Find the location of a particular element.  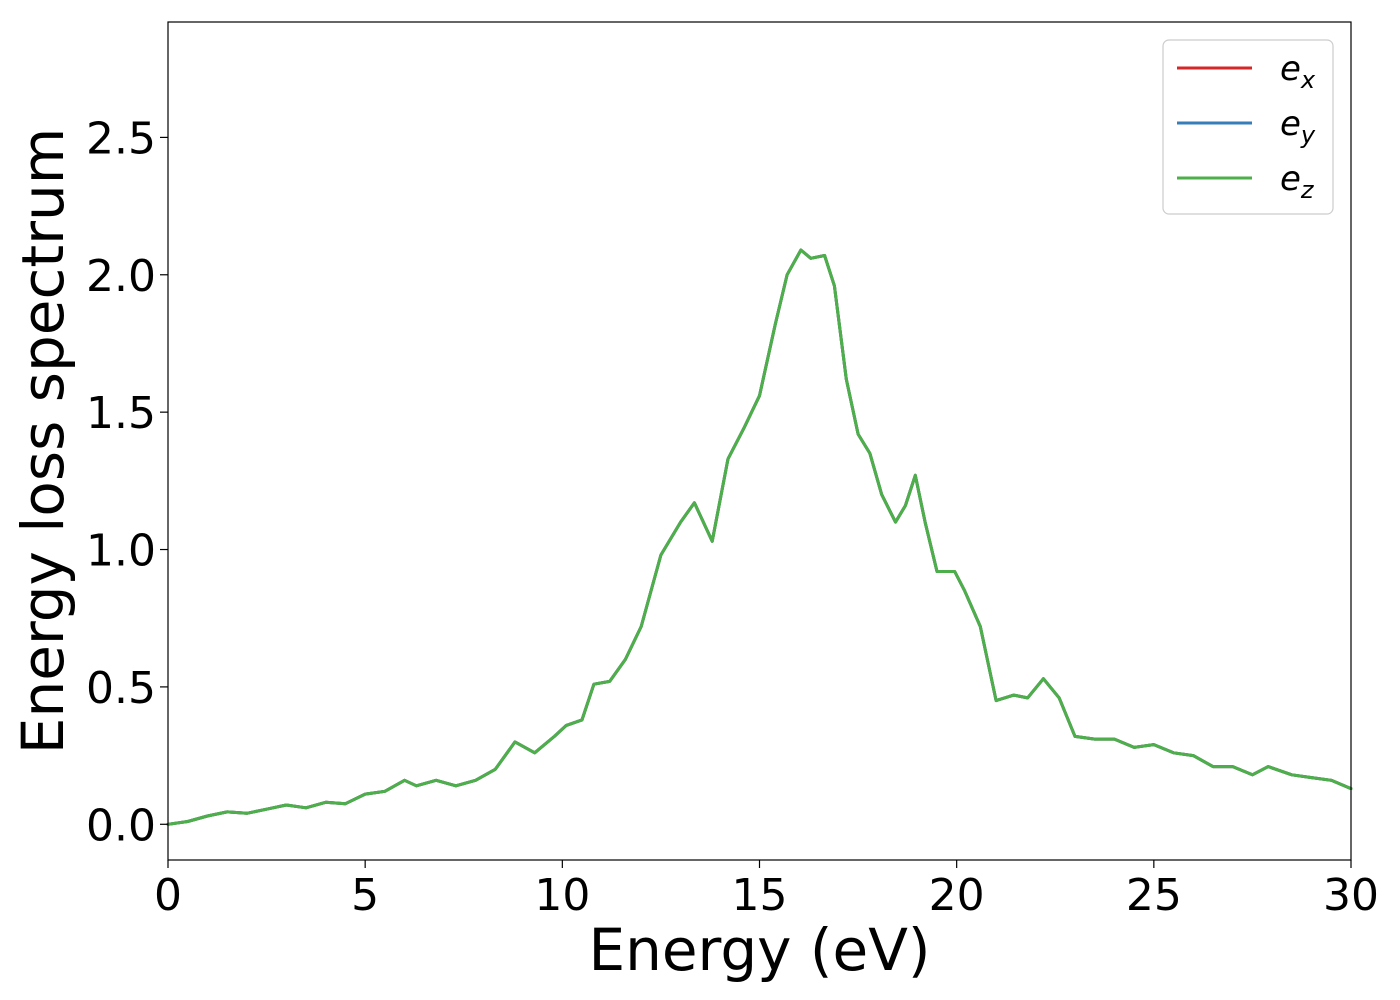

x-tick-label: 30 is located at coordinates (1351, 895).